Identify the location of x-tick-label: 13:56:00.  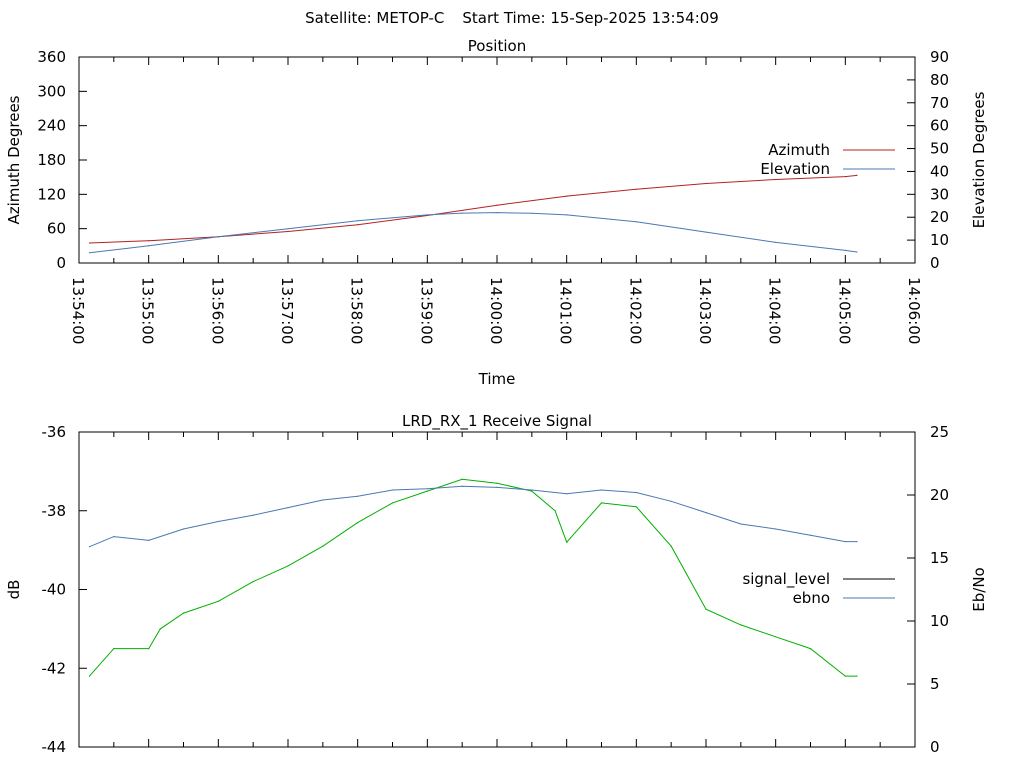
(217, 310).